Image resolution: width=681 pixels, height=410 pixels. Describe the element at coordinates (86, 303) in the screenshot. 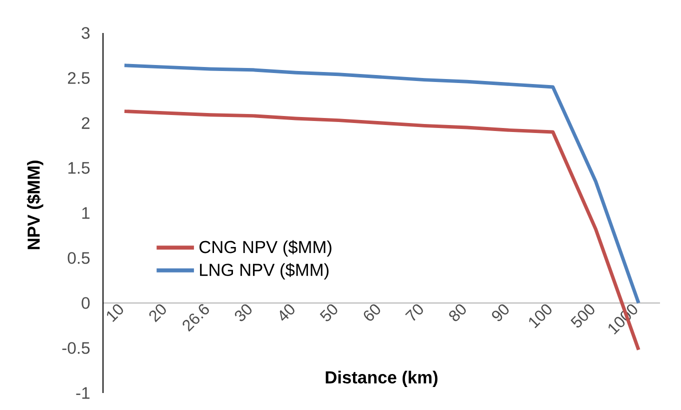

I see `y-tick-label: 0` at that location.